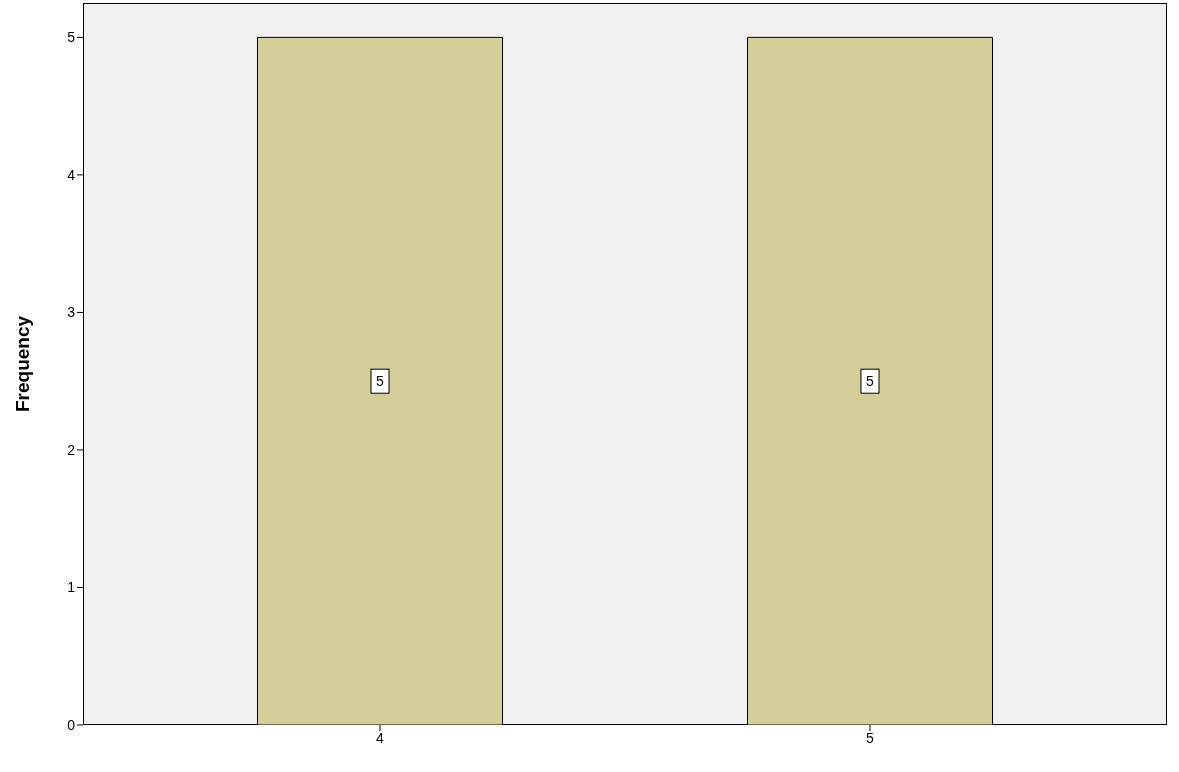 This screenshot has width=1179, height=772. What do you see at coordinates (71, 174) in the screenshot?
I see `y-tick-label: 4` at bounding box center [71, 174].